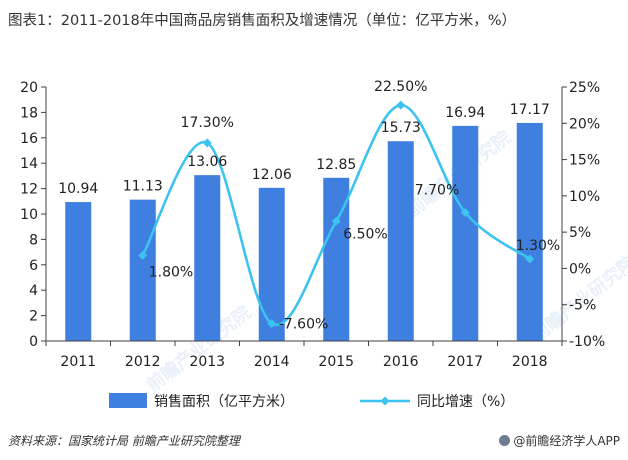 This screenshot has height=460, width=628. What do you see at coordinates (584, 124) in the screenshot?
I see `y2-tick-label: 20%` at bounding box center [584, 124].